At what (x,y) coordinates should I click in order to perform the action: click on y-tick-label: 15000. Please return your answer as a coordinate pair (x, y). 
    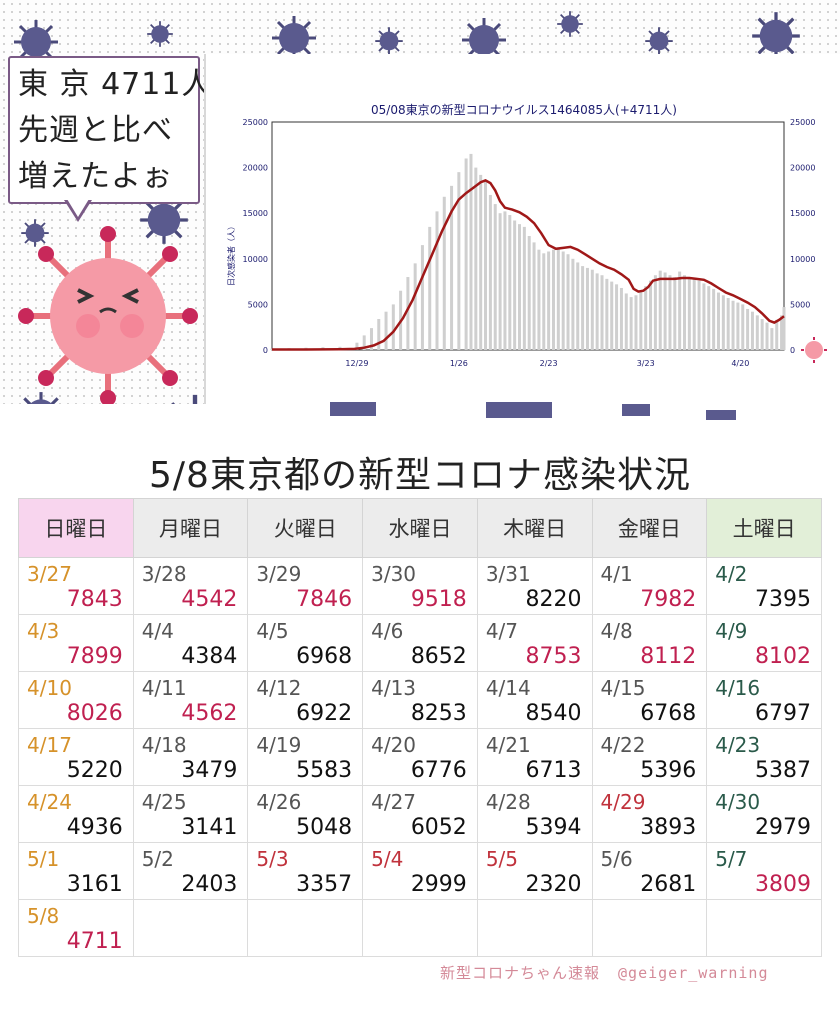
    Looking at the image, I should click on (255, 213).